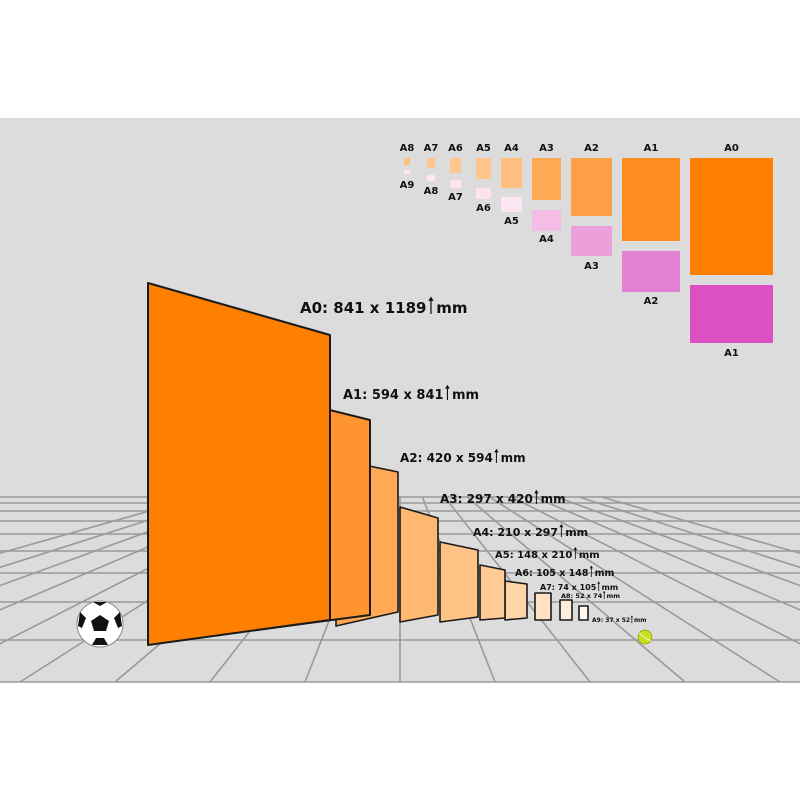 The width and height of the screenshot is (800, 800). I want to click on legend-column-a8: A8 A9, so click(407, 167).